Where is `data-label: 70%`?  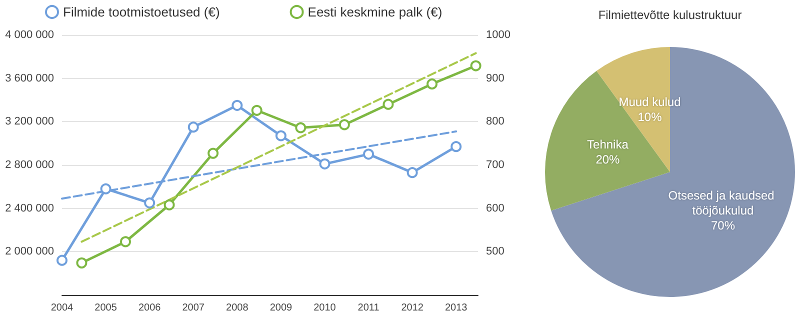
data-label: 70% is located at coordinates (723, 225).